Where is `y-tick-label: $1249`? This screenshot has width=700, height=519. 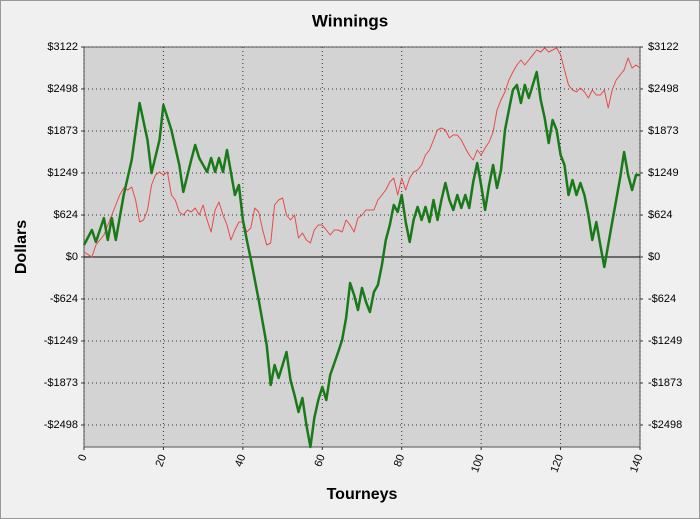 y-tick-label: $1249 is located at coordinates (62, 173).